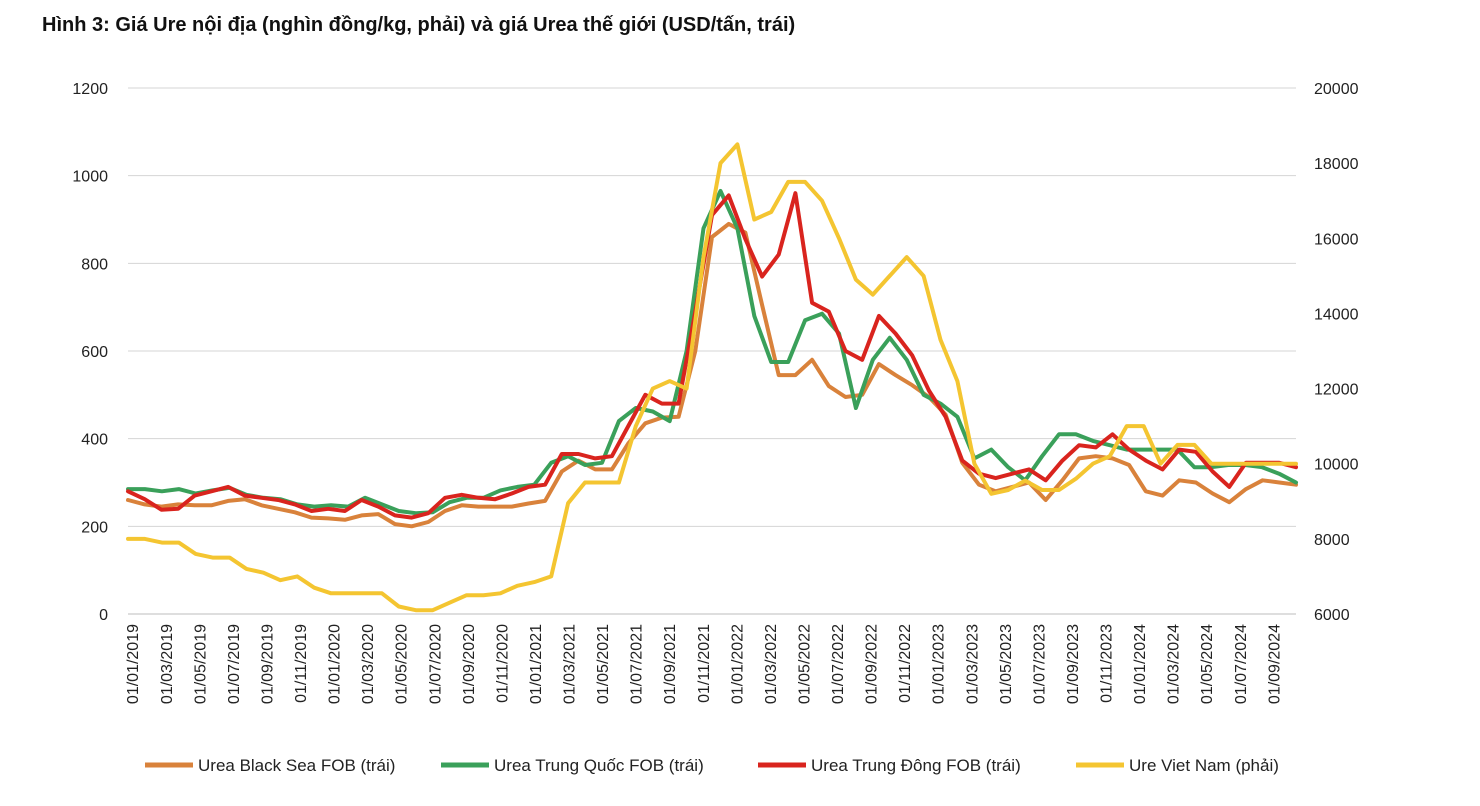 This screenshot has height=806, width=1480. What do you see at coordinates (296, 765) in the screenshot?
I see `legend-label: Urea Black Sea FOB (trái)` at bounding box center [296, 765].